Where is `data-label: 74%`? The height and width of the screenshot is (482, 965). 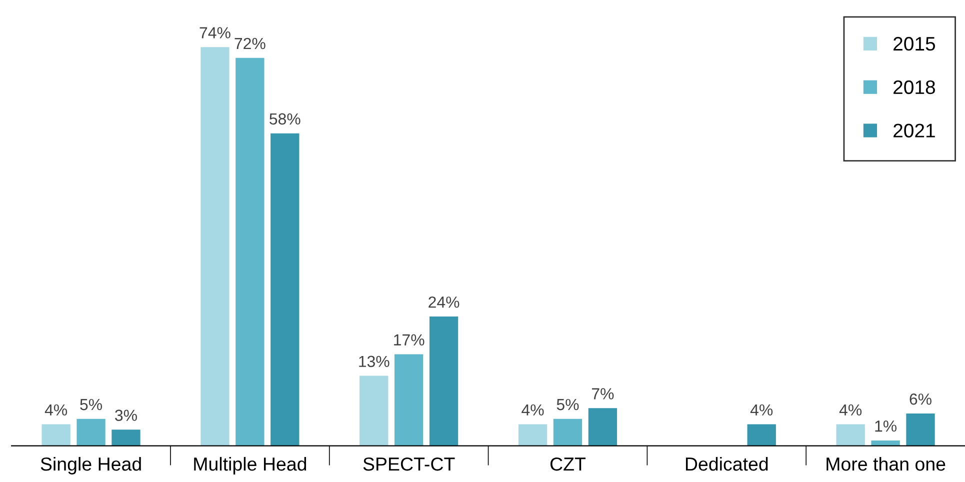 data-label: 74% is located at coordinates (215, 32).